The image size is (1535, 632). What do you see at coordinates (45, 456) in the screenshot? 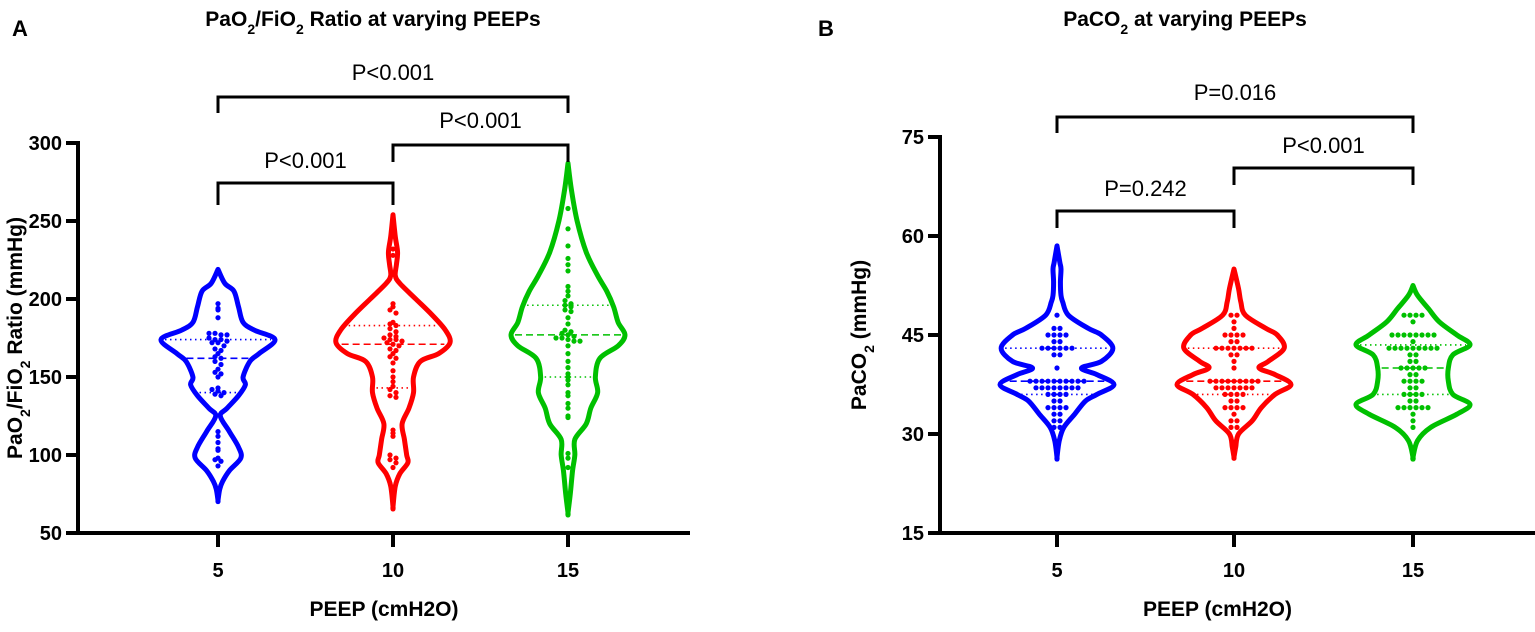
I see `y-tick-label: 100` at bounding box center [45, 456].